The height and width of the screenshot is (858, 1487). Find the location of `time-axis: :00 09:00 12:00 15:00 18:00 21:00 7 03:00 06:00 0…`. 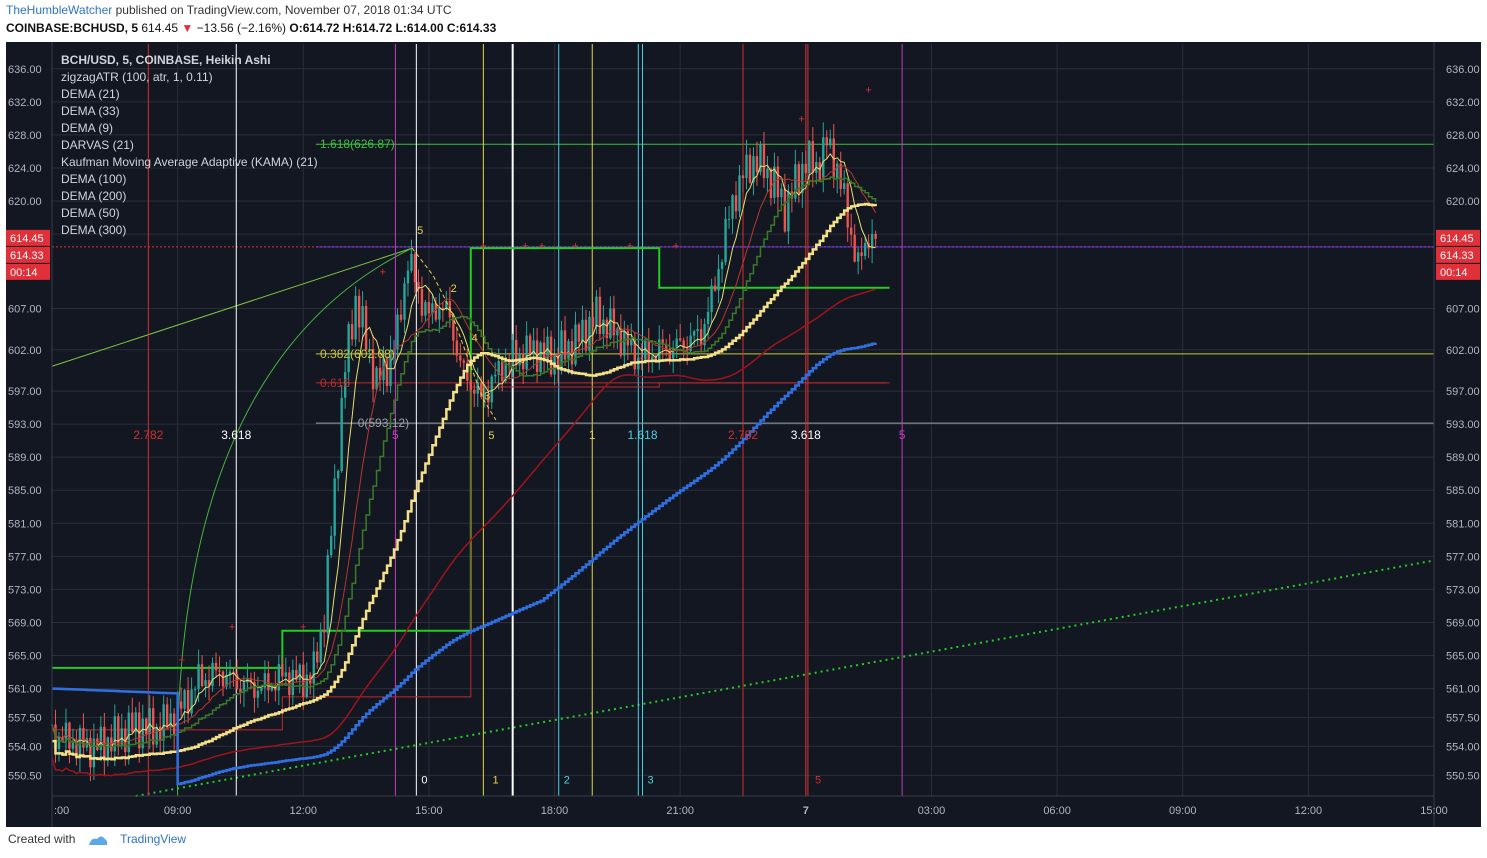

time-axis: :00 09:00 12:00 15:00 18:00 21:00 7 03:00 06:00 0… is located at coordinates (750, 806).